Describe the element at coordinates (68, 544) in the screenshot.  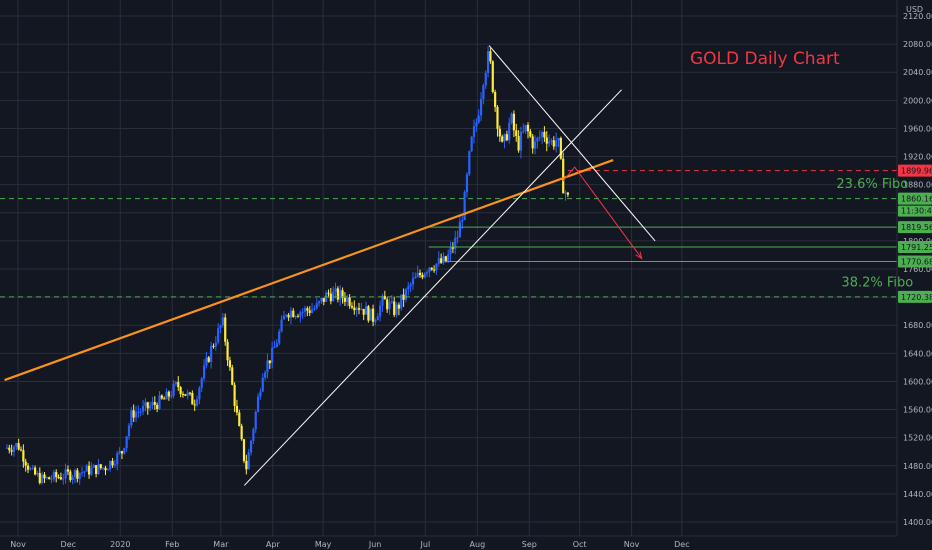
I see `time-tick-label: Dec` at that location.